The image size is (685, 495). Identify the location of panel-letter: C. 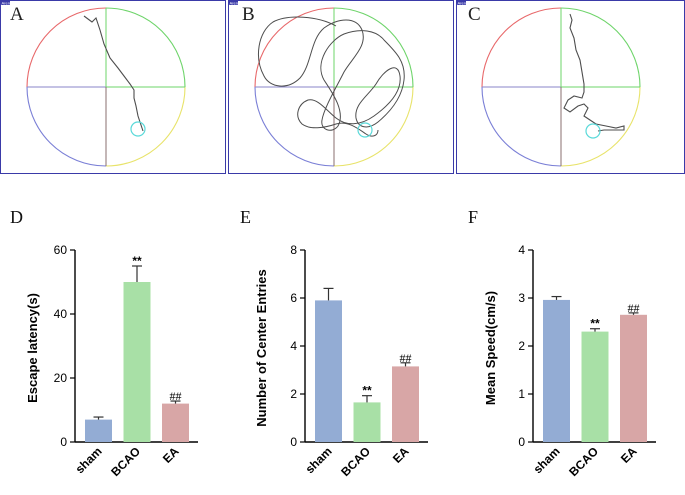
(474, 14).